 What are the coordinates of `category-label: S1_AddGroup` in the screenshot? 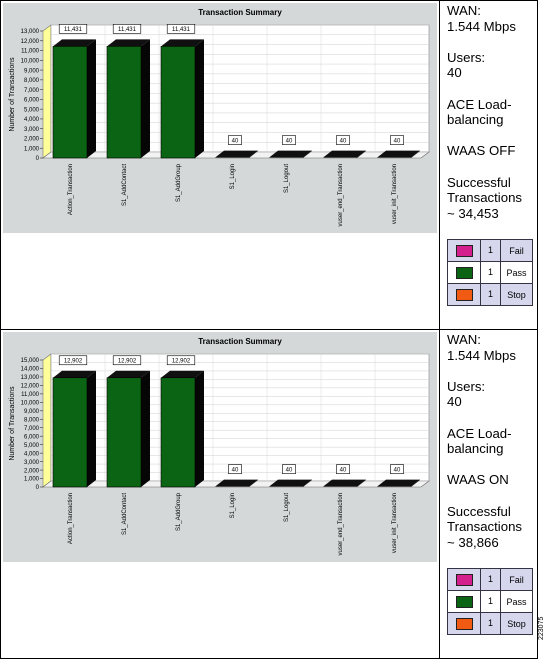 It's located at (179, 182).